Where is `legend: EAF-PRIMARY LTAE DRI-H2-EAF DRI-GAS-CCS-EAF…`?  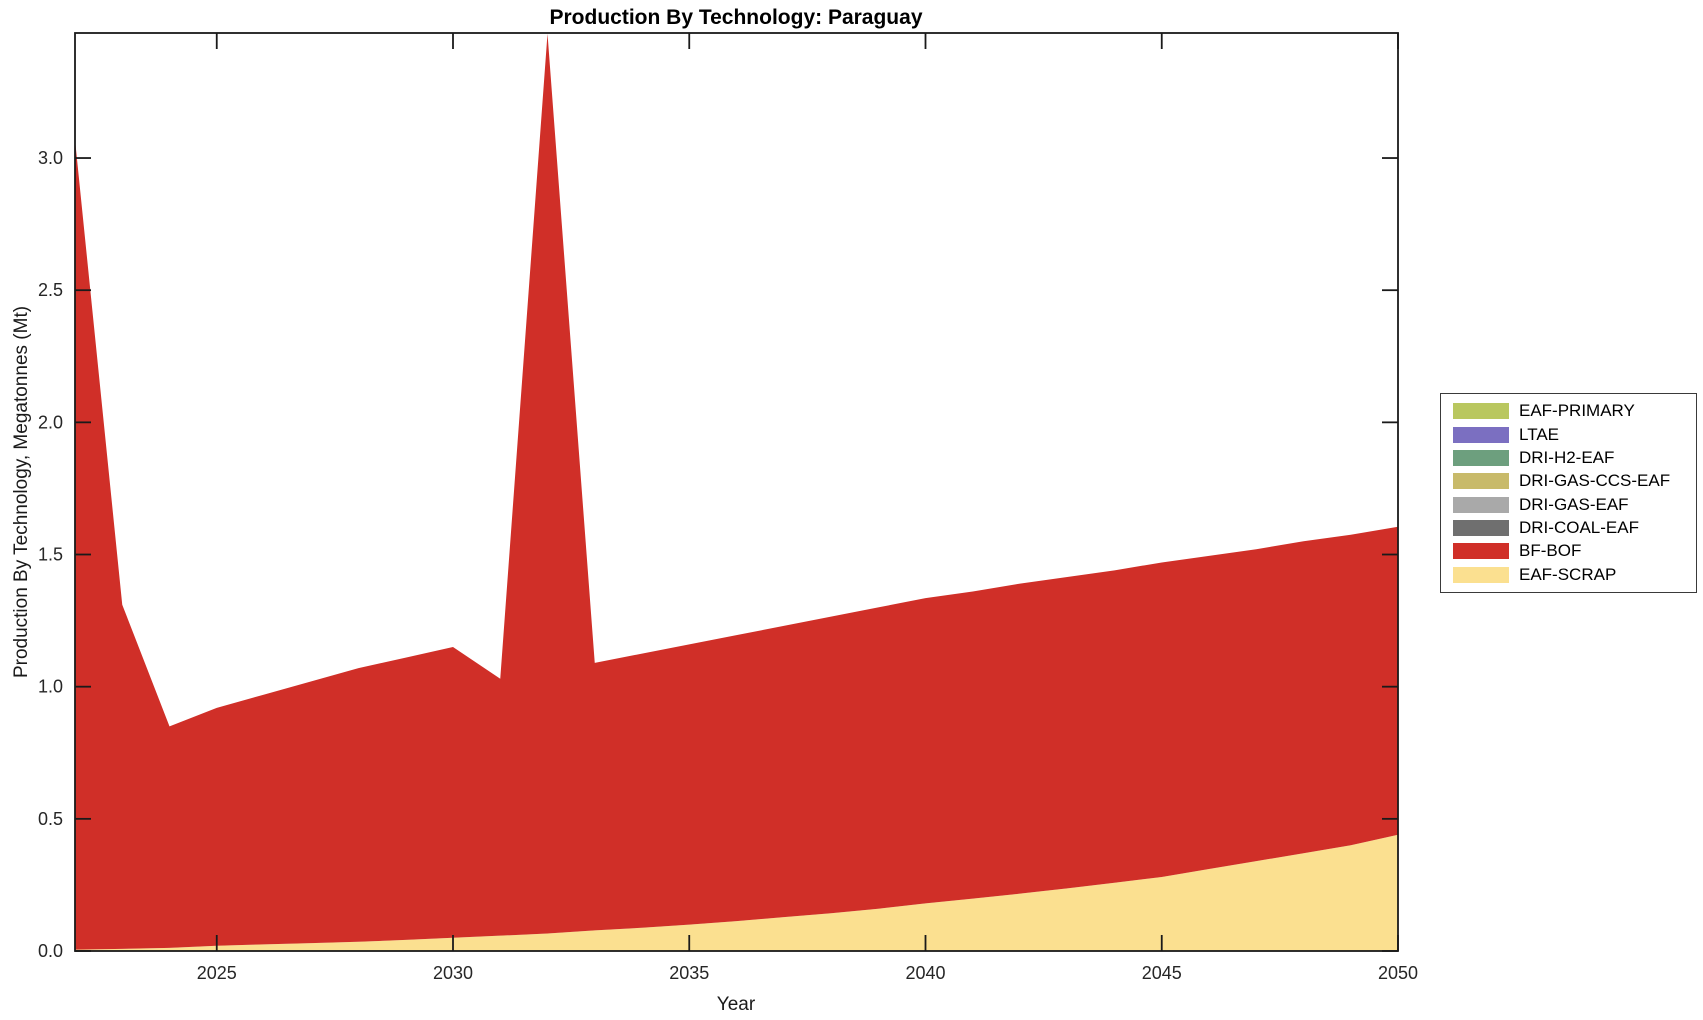 legend: EAF-PRIMARY LTAE DRI-H2-EAF DRI-GAS-CCS-EAF… is located at coordinates (1568, 493).